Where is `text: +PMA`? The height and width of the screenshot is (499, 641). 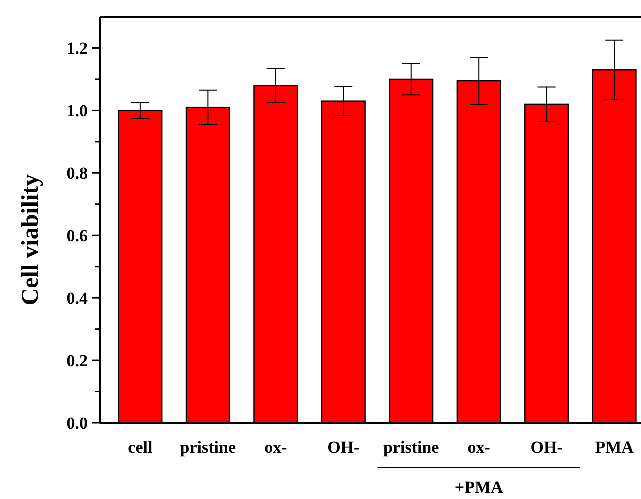 text: +PMA is located at coordinates (479, 487).